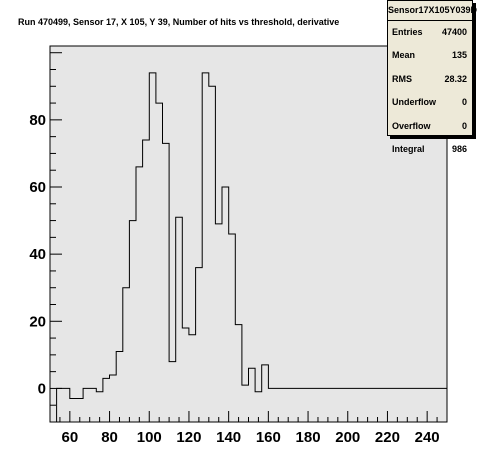 The width and height of the screenshot is (496, 471). What do you see at coordinates (411, 125) in the screenshot?
I see `stats-label: Overflow` at bounding box center [411, 125].